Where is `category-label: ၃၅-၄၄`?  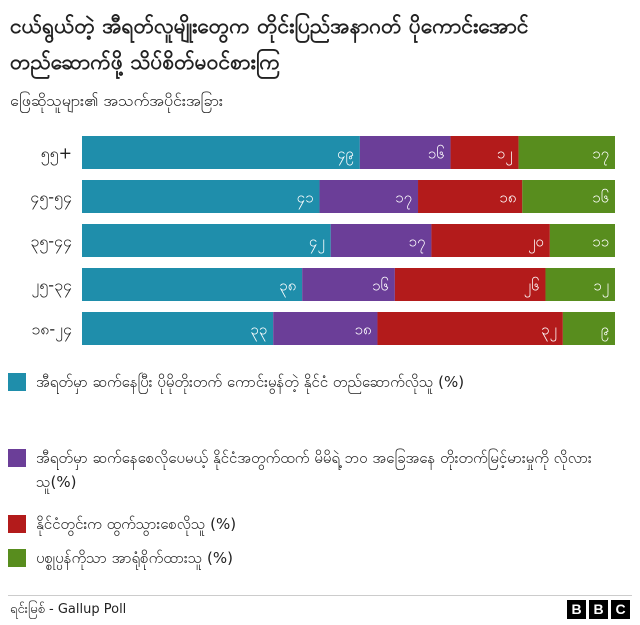 category-label: ၃၅-၄၄ is located at coordinates (51, 243).